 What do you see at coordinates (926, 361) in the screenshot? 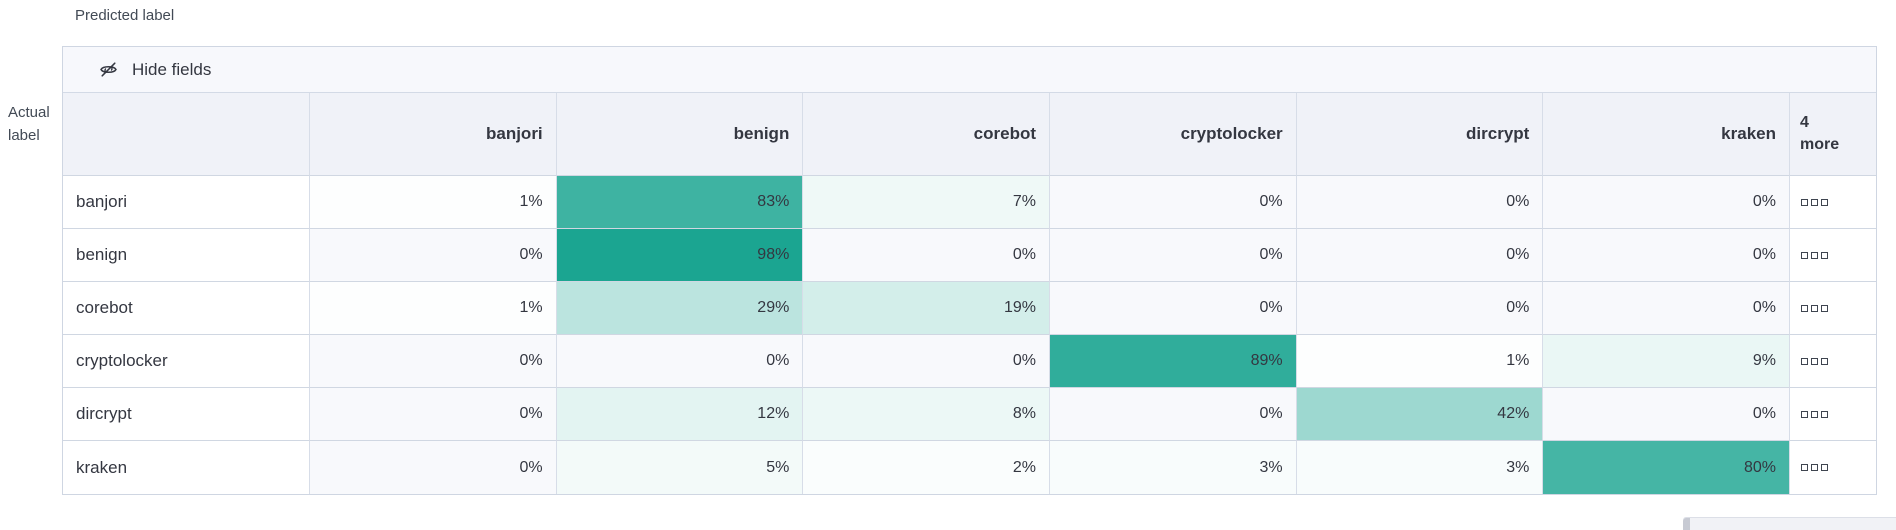
I see `cell-cryptolocker-corebot: 0%` at bounding box center [926, 361].